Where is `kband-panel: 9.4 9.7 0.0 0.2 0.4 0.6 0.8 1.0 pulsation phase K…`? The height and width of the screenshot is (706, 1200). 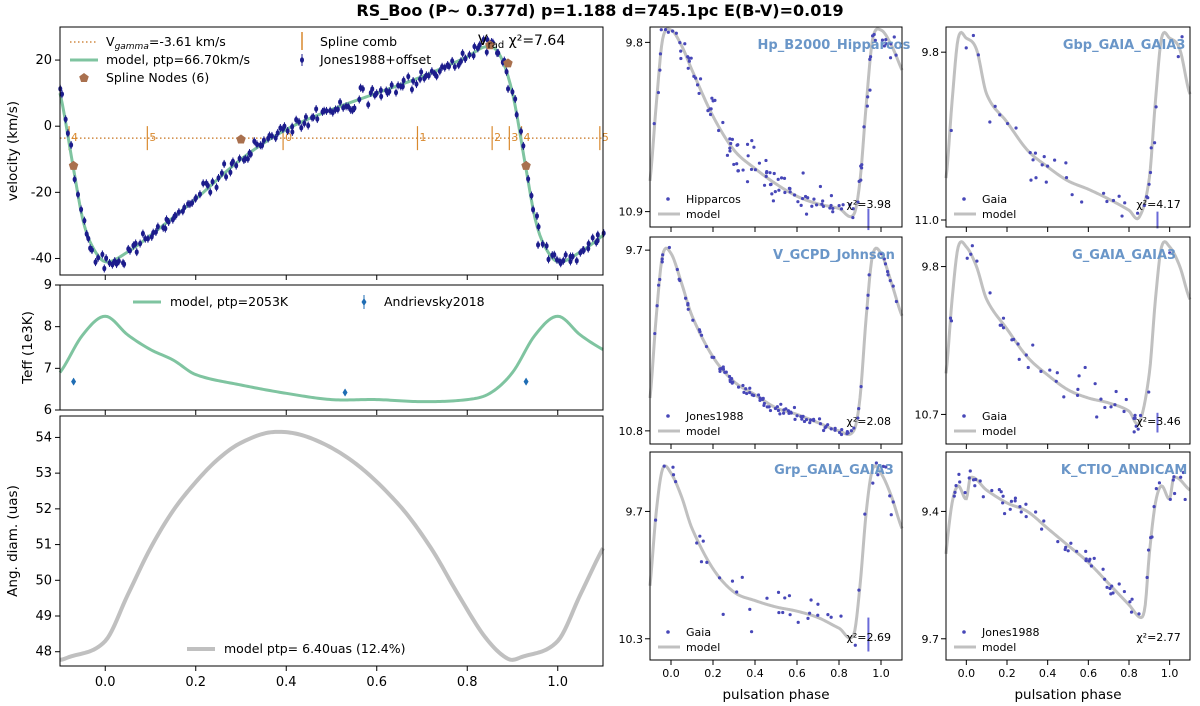
kband-panel: 9.4 9.7 0.0 0.2 0.4 0.6 0.8 1.0 pulsation phase K… is located at coordinates (1056, 577).